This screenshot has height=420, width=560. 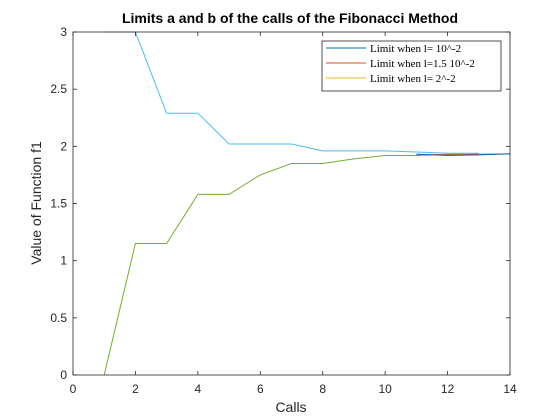 What do you see at coordinates (36, 203) in the screenshot?
I see `y-axis-label: Value of Function f1` at bounding box center [36, 203].